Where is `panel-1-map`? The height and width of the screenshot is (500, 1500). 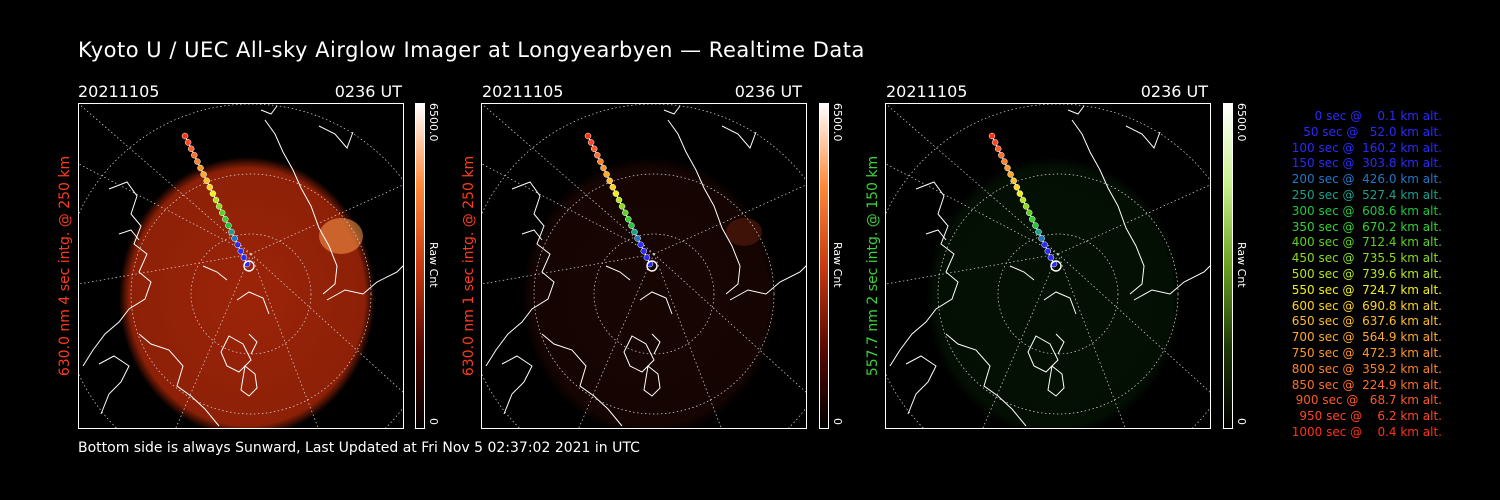
panel-1-map is located at coordinates (241, 266).